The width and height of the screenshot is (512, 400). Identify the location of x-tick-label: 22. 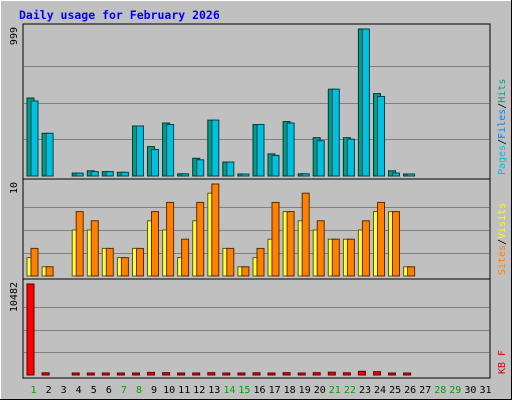
(350, 390).